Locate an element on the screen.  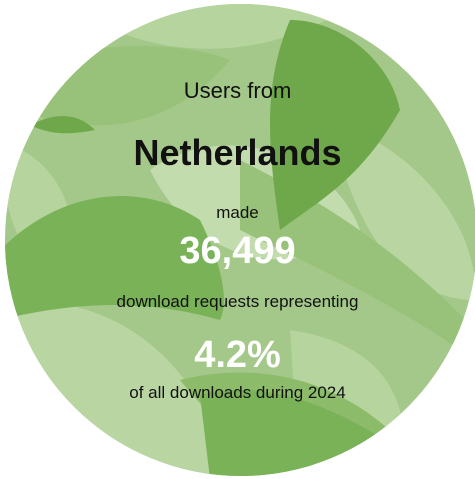
intro-text: Users from is located at coordinates (237, 90).